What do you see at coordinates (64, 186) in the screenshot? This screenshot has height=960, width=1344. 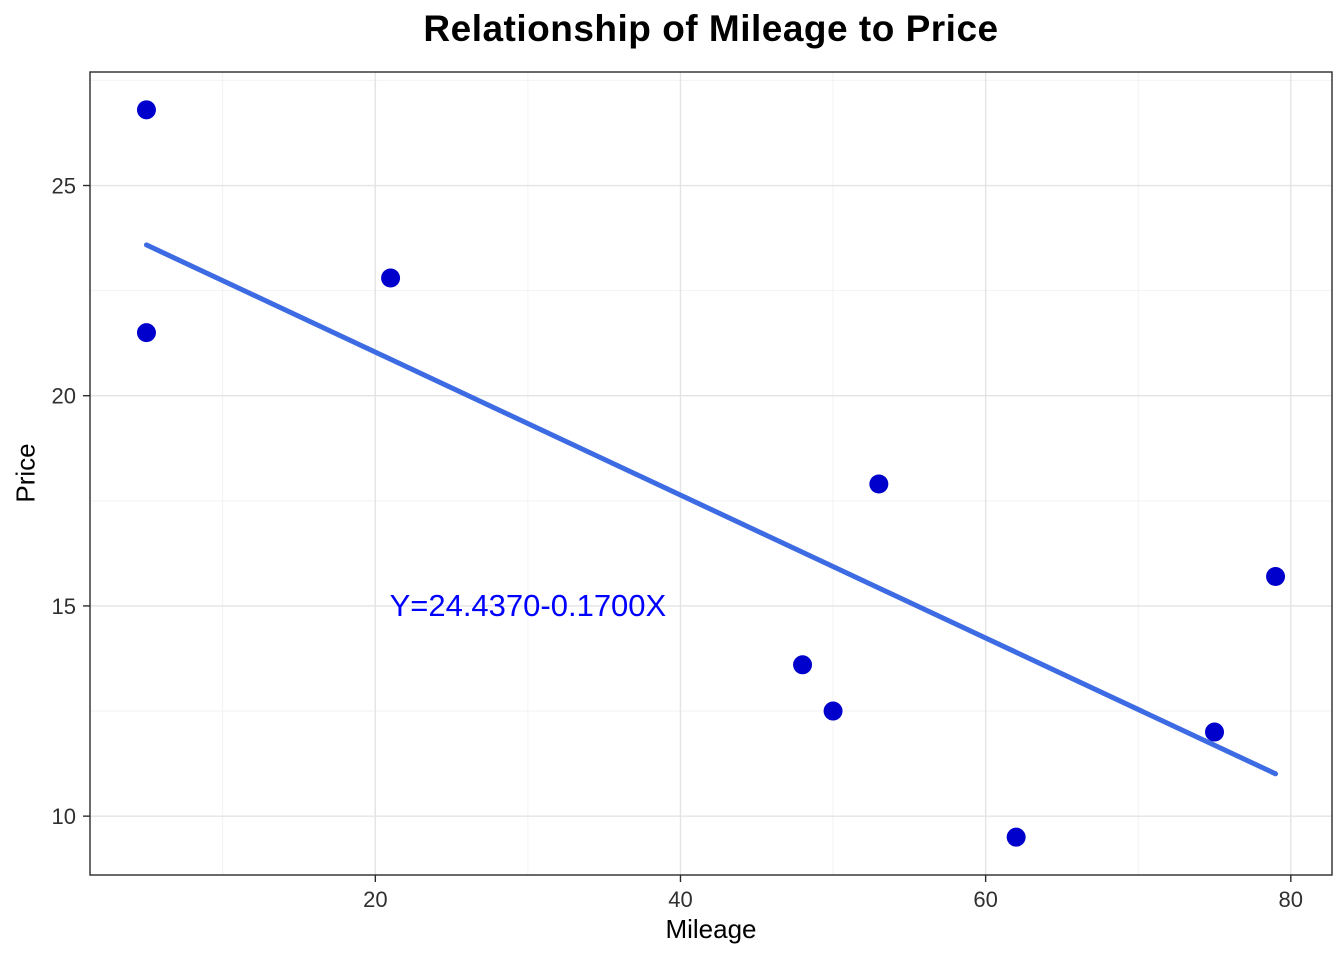 I see `y-axis-tick-label: 25` at bounding box center [64, 186].